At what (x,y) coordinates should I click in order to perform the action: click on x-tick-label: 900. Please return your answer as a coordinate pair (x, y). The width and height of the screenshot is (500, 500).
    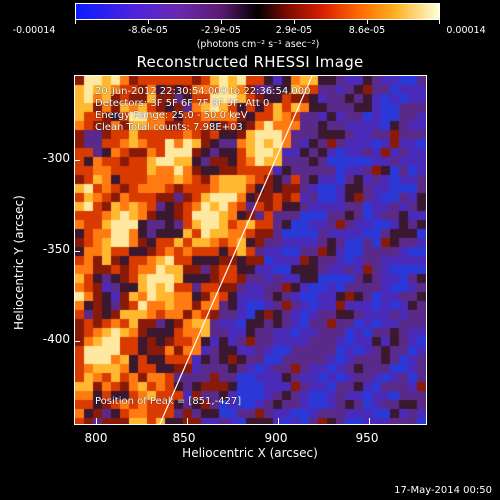
    Looking at the image, I should click on (276, 438).